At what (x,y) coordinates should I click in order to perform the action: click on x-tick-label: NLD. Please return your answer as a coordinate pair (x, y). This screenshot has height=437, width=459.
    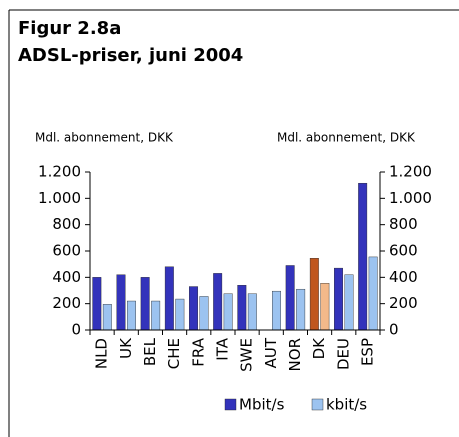
    Looking at the image, I should click on (102, 353).